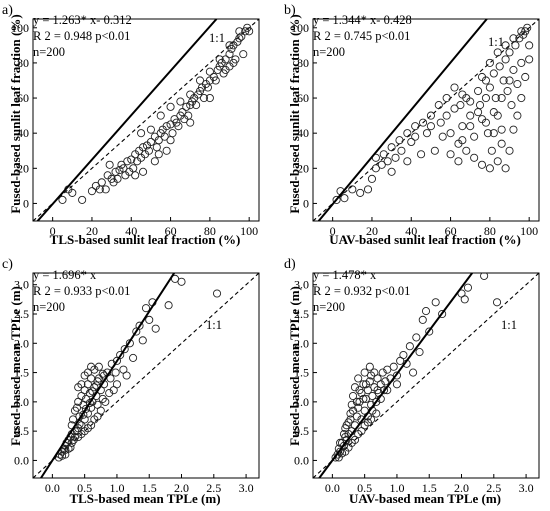 The width and height of the screenshot is (550, 511). Describe the element at coordinates (362, 20) in the screenshot. I see `panel-b-equation: y = 1.344* x- 0.428` at that location.